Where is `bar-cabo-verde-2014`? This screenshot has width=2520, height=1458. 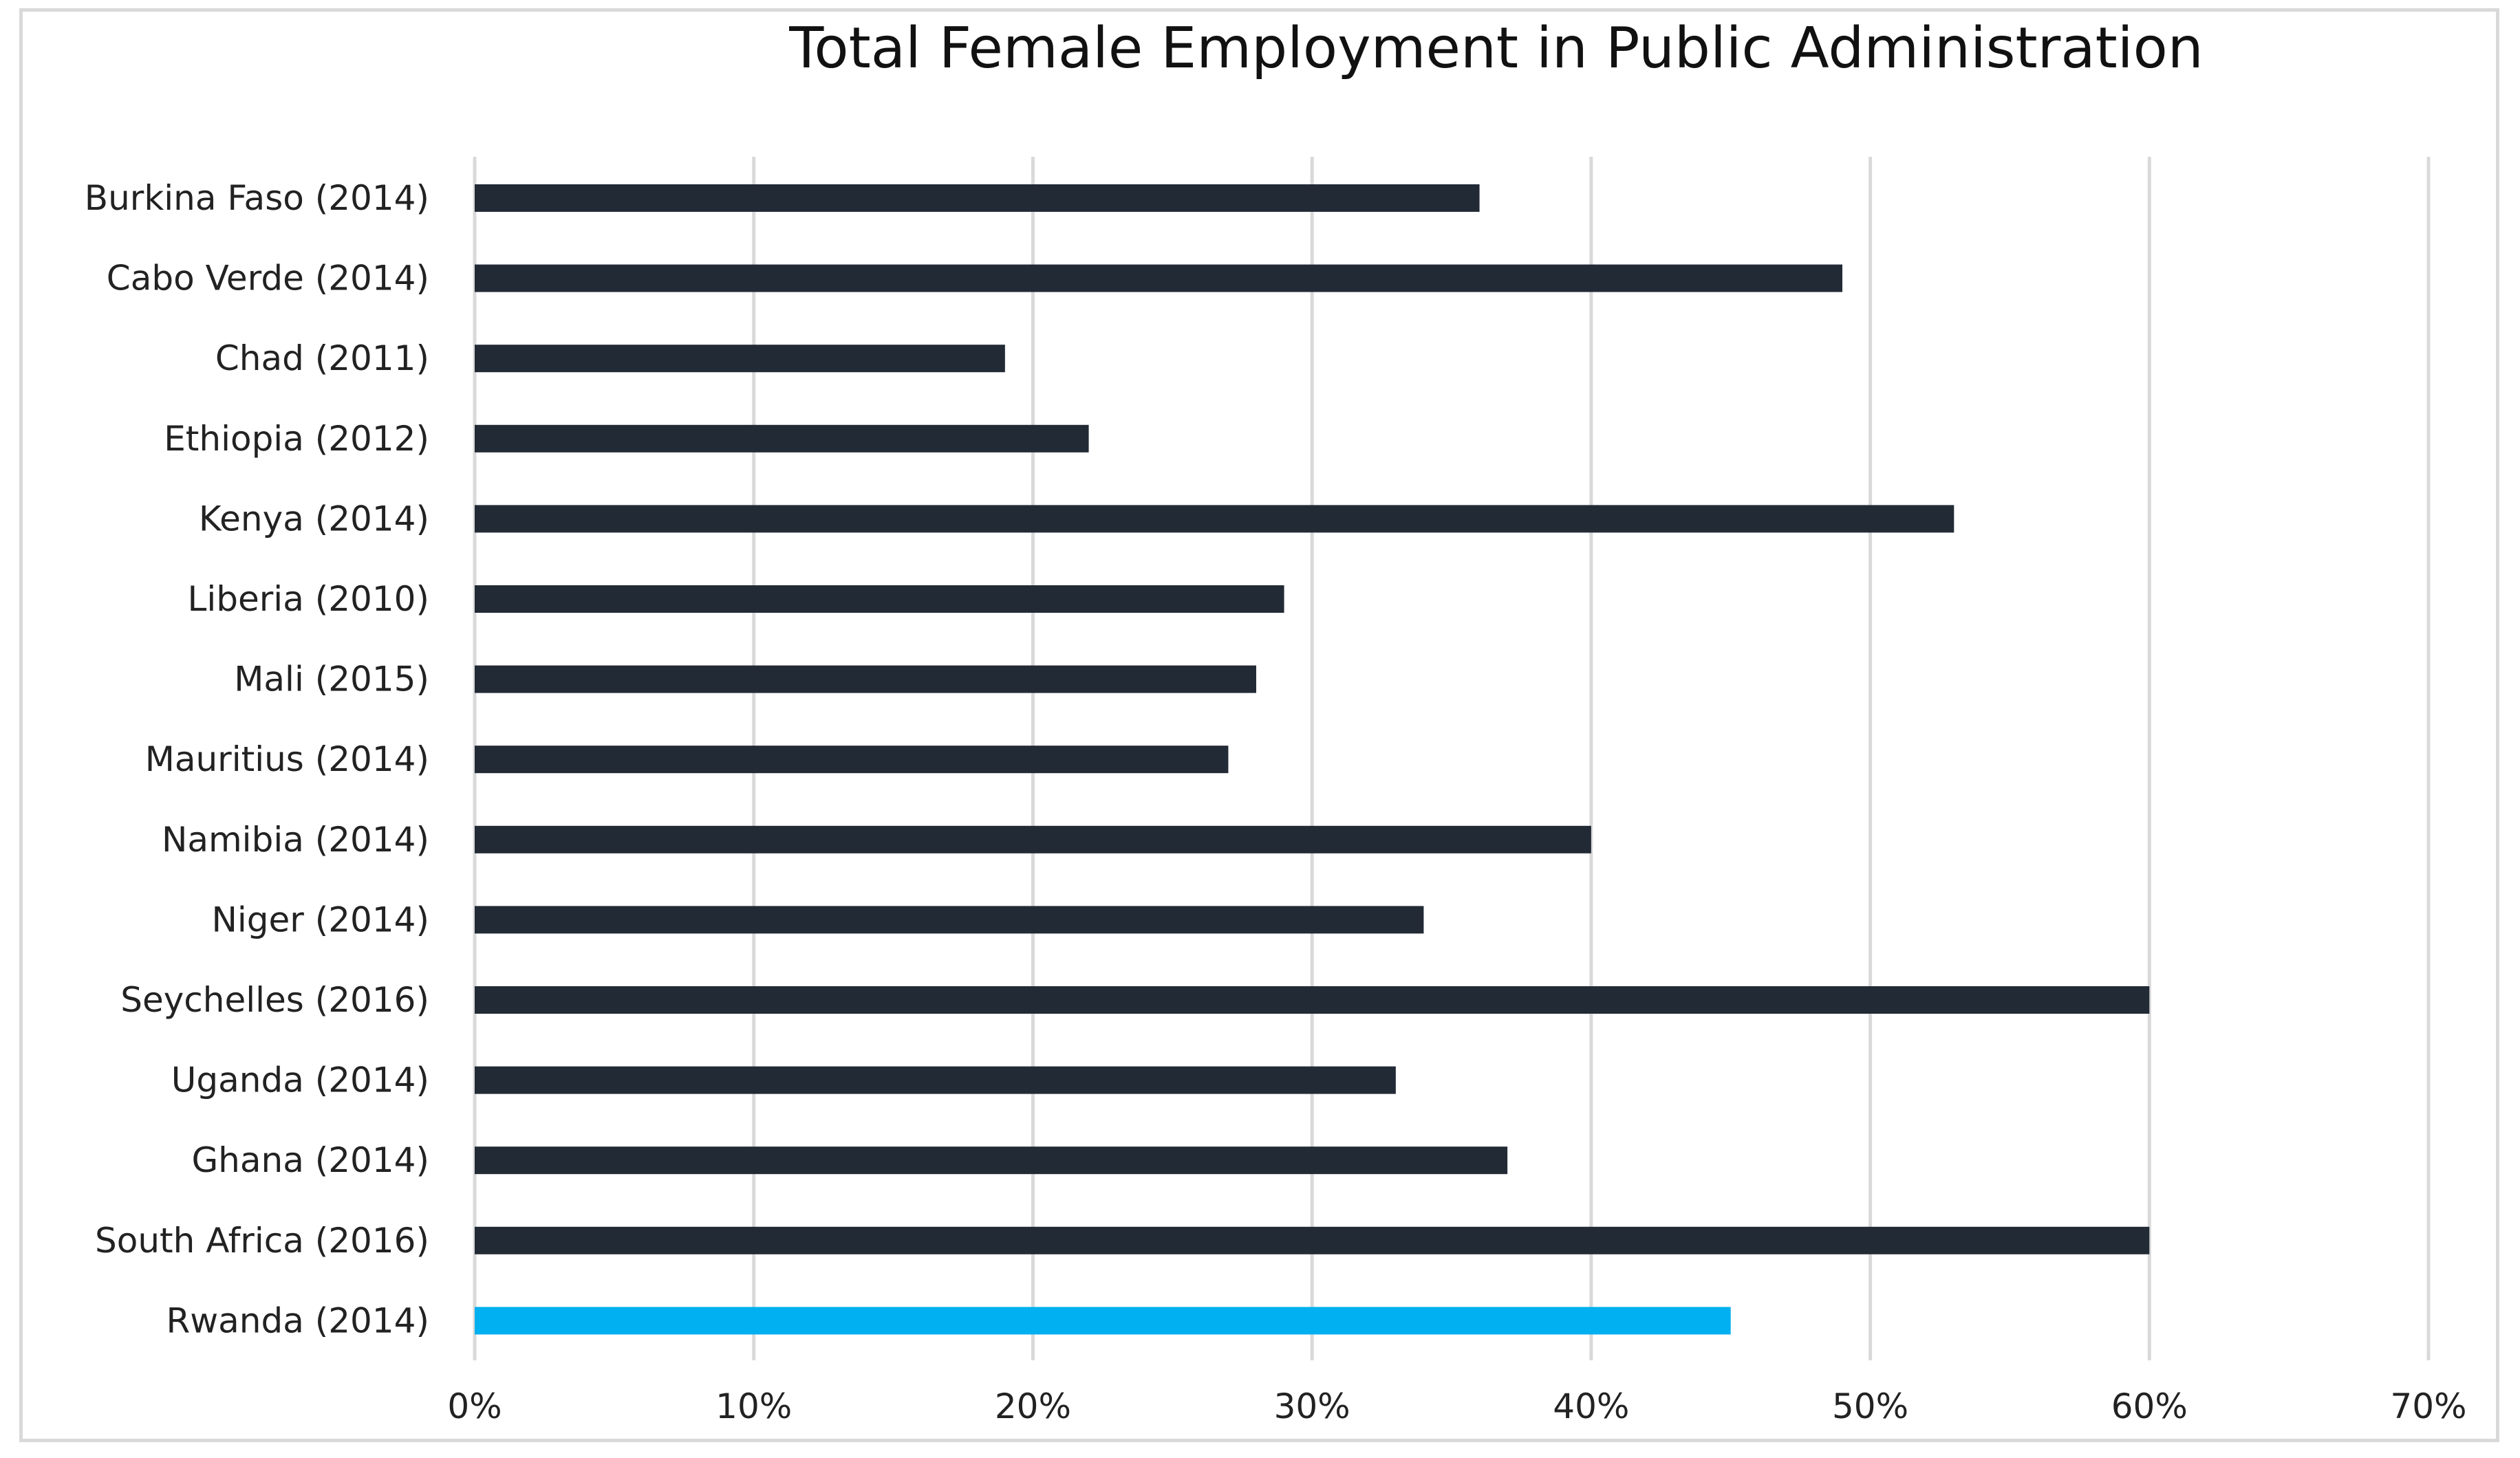 bar-cabo-verde-2014 is located at coordinates (1158, 278).